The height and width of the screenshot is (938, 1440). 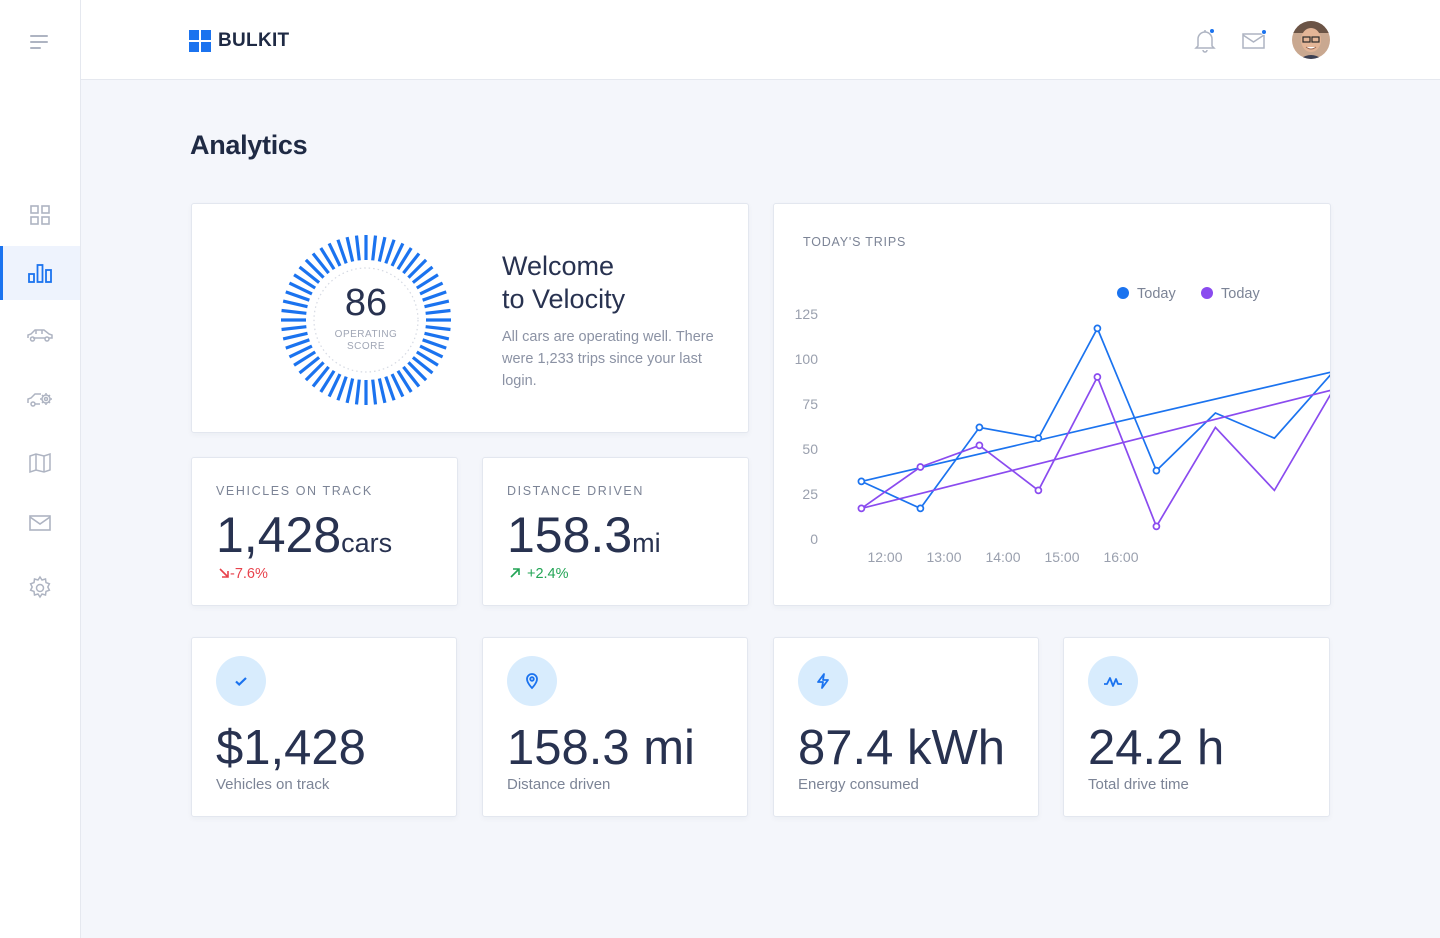 What do you see at coordinates (575, 491) in the screenshot?
I see `stat-label: DISTANCE DRIVEN` at bounding box center [575, 491].